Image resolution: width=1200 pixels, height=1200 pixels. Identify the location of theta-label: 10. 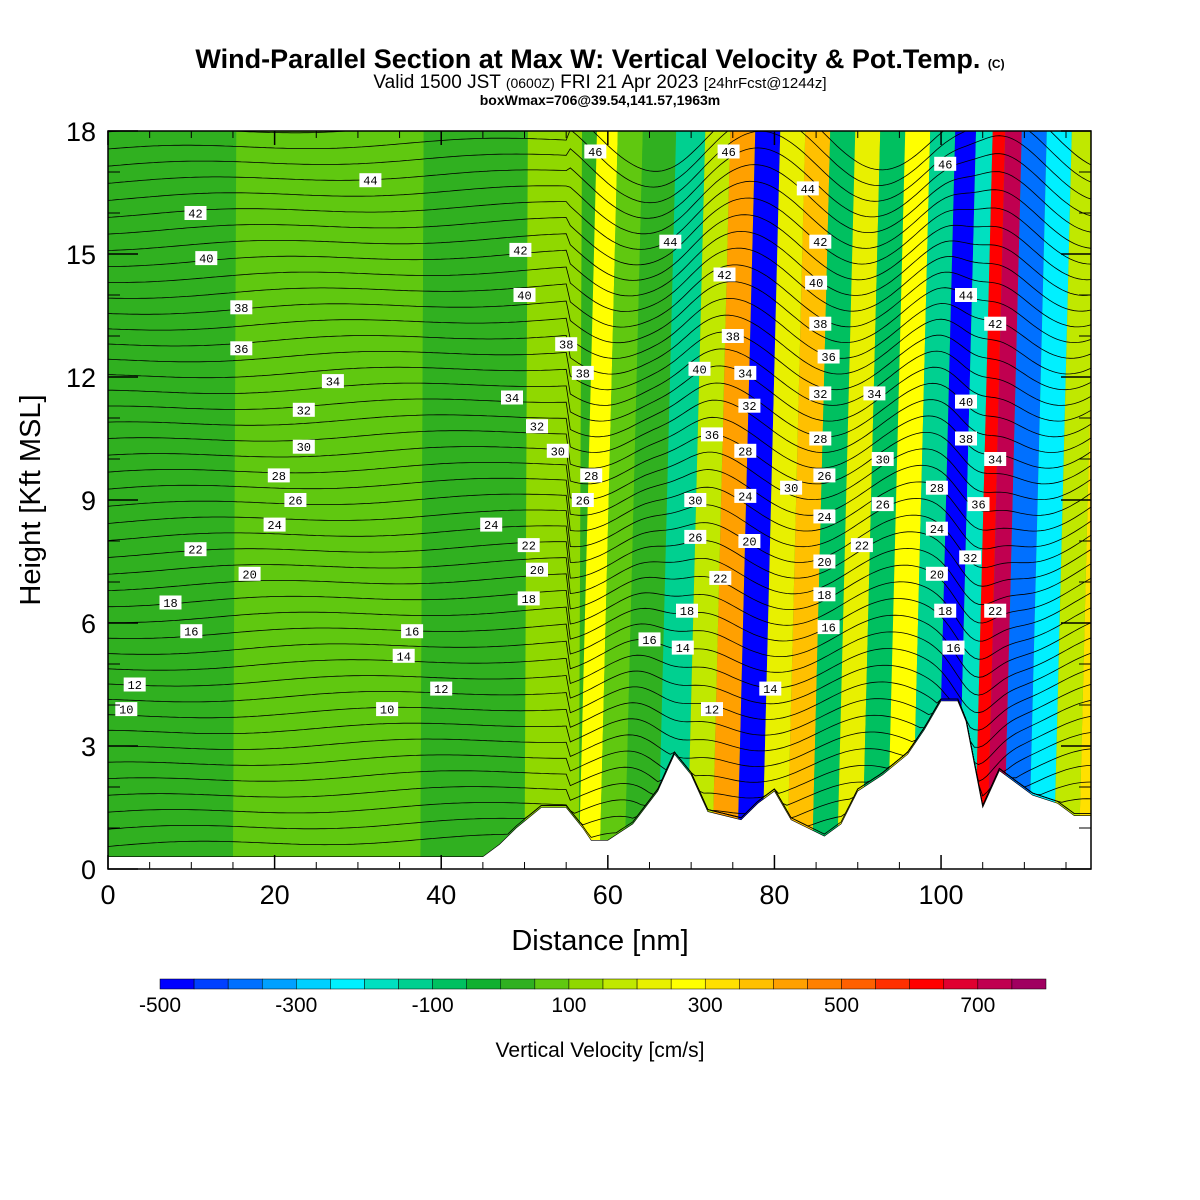
(126, 710).